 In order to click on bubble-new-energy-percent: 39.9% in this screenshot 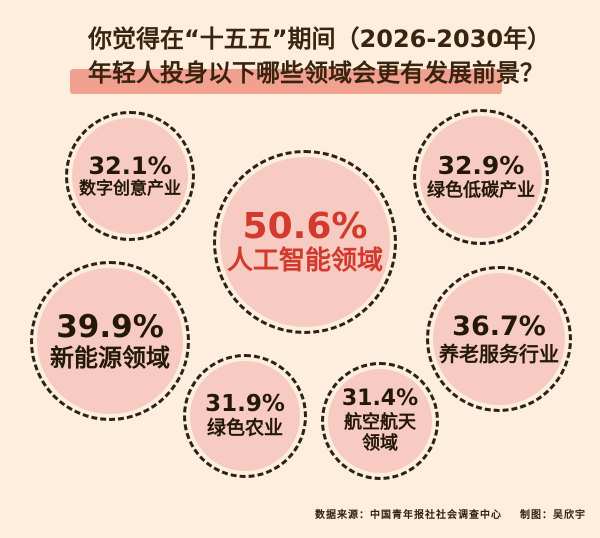, I will do `click(110, 326)`.